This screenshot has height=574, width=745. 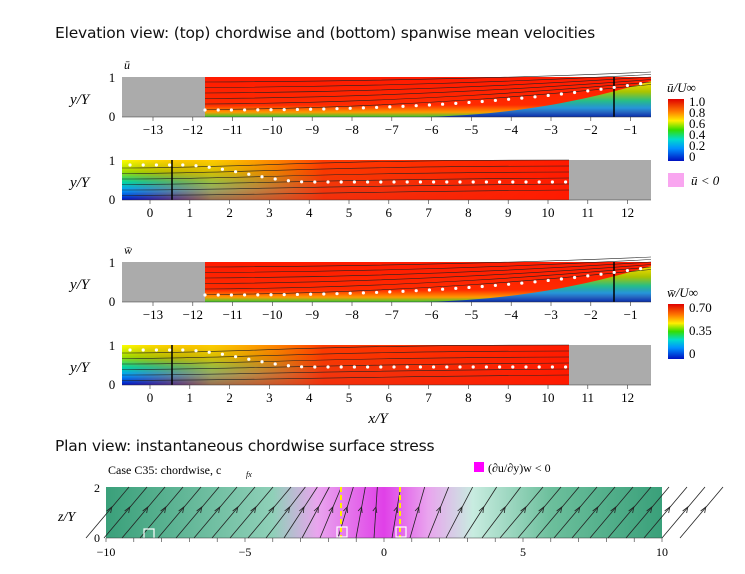 I want to click on elevation-panel-1-x-tick: −5, so click(x=471, y=129).